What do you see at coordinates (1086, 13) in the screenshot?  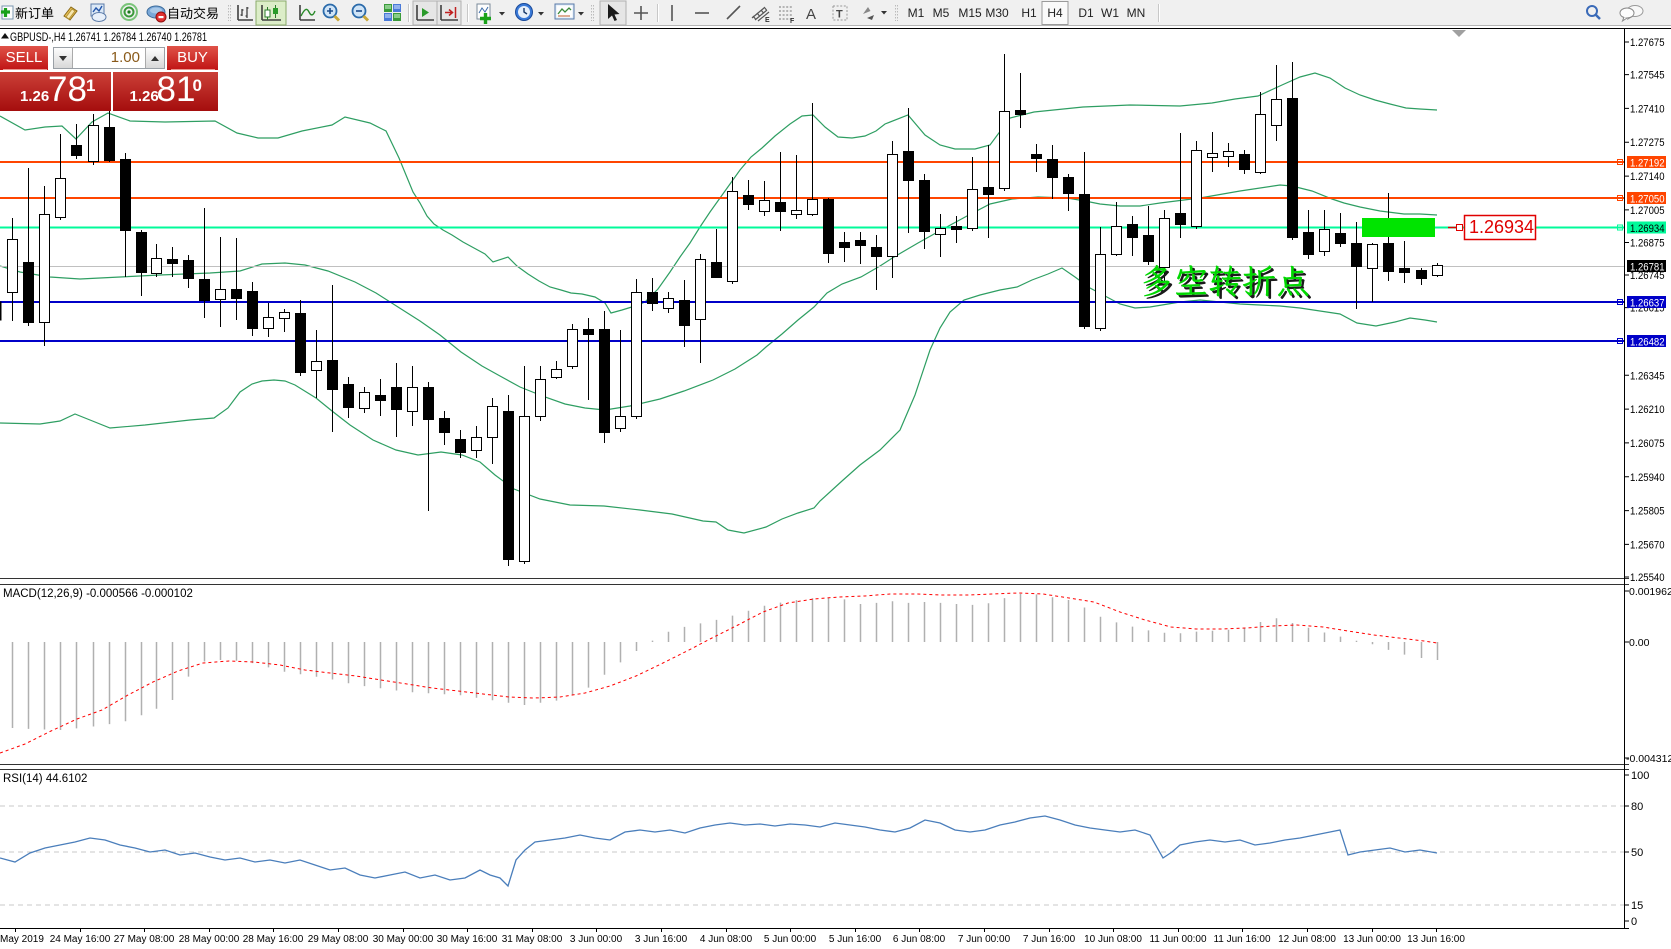 I see `svg-text: D1` at bounding box center [1086, 13].